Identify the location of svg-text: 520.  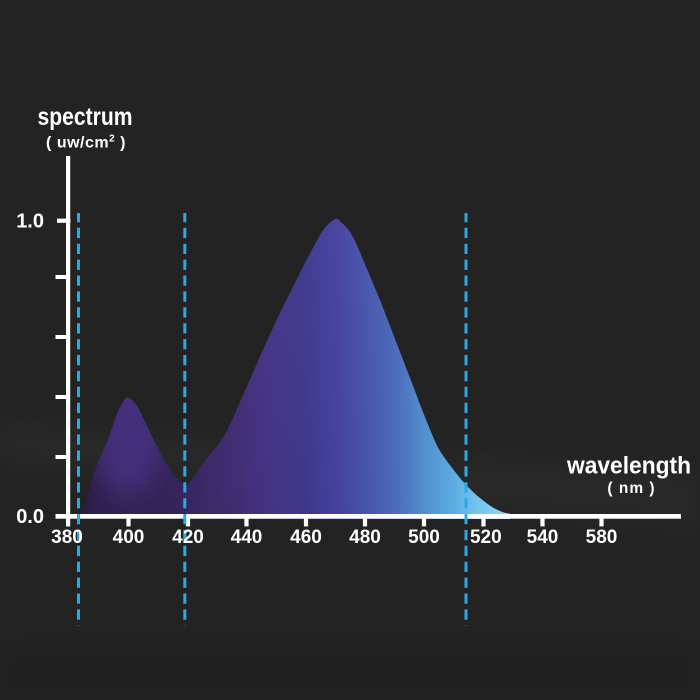
(486, 537).